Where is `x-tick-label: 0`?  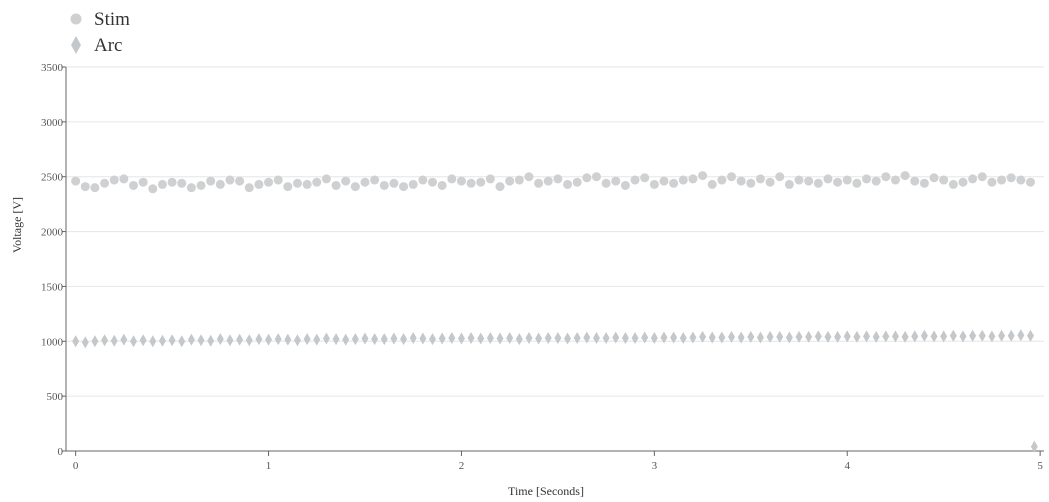
x-tick-label: 0 is located at coordinates (76, 466).